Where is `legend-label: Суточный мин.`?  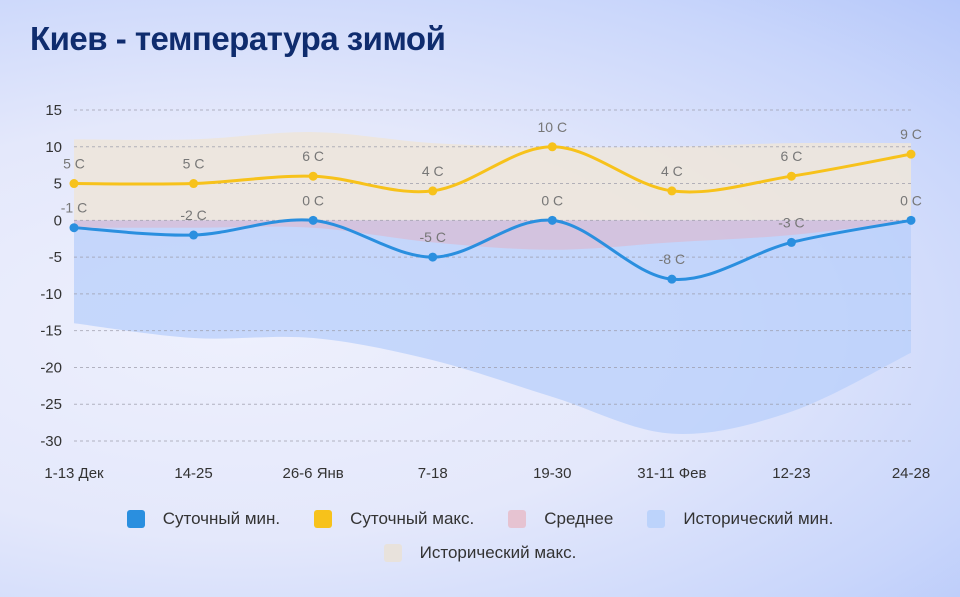
legend-label: Суточный мин. is located at coordinates (221, 518).